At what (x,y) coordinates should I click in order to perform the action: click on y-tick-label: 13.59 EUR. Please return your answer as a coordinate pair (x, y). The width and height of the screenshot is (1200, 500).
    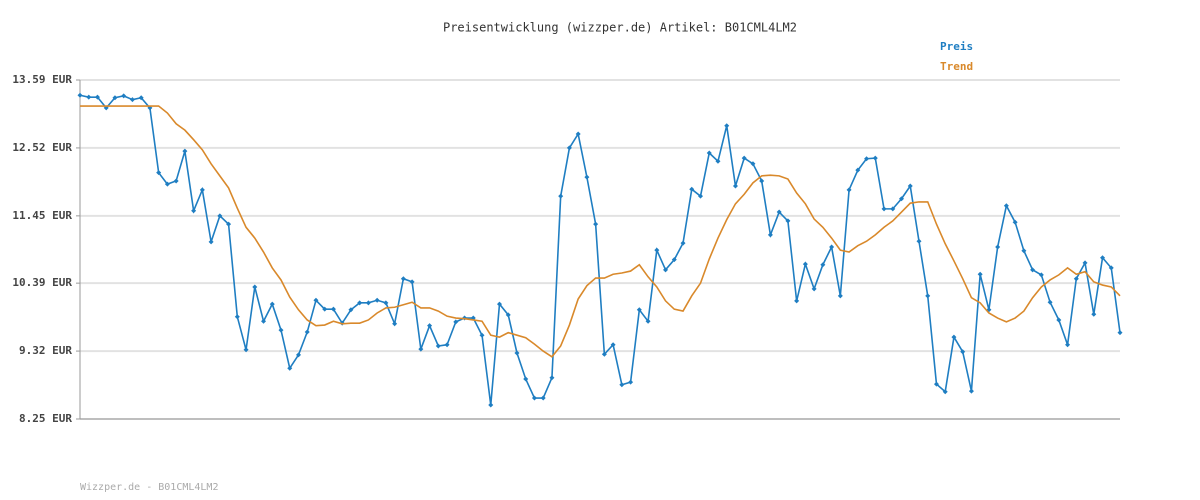
    Looking at the image, I should click on (42, 79).